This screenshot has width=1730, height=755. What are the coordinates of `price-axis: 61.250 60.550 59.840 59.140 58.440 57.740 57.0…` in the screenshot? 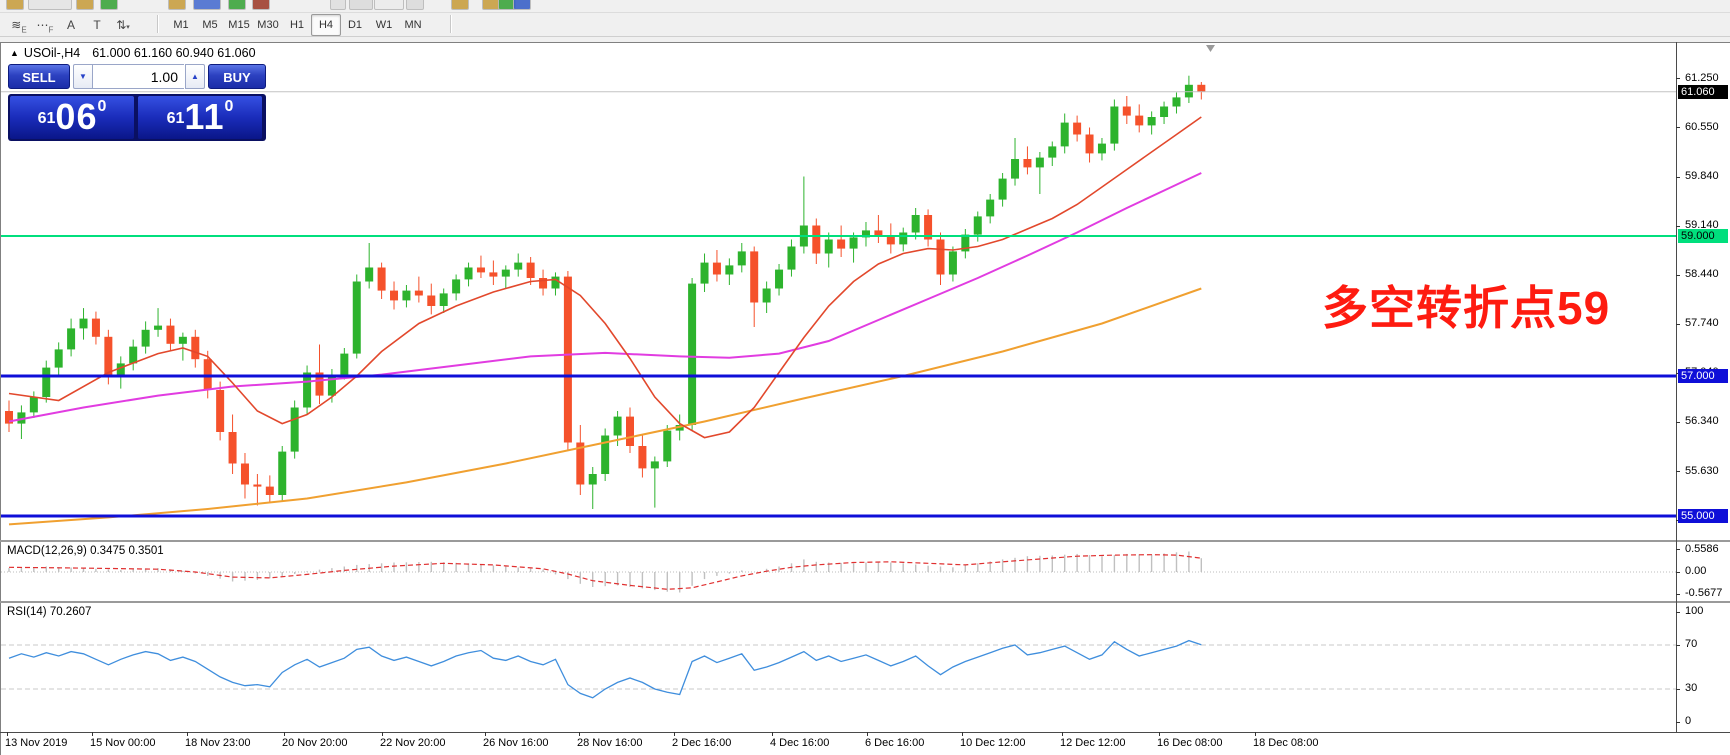 It's located at (1703, 377).